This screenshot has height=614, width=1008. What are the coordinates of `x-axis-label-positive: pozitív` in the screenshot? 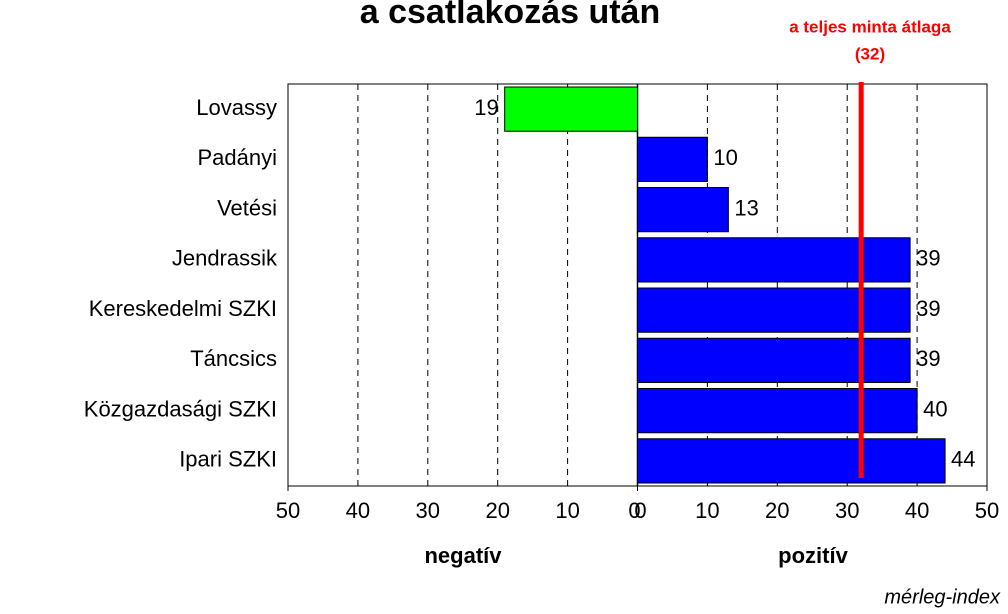 It's located at (813, 555).